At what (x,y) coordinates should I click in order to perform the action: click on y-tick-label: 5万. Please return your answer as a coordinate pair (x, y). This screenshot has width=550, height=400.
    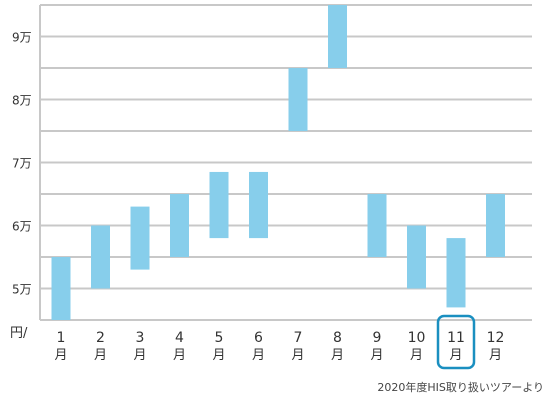
    Looking at the image, I should click on (22, 290).